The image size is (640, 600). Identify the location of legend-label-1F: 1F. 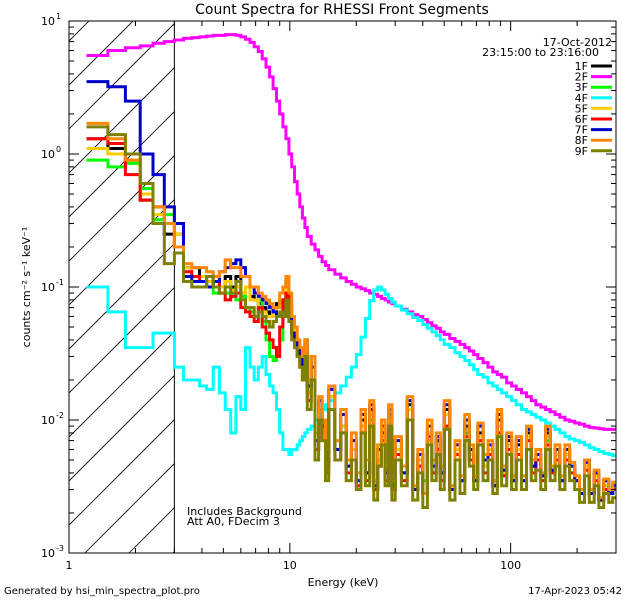
(581, 66).